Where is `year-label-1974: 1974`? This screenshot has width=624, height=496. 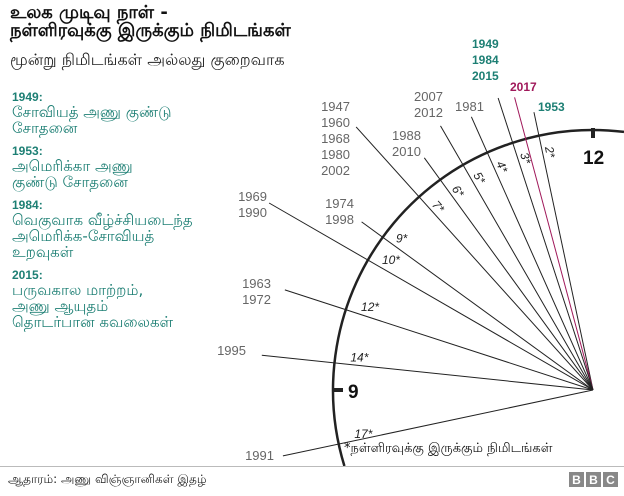 year-label-1974: 1974 is located at coordinates (339, 203).